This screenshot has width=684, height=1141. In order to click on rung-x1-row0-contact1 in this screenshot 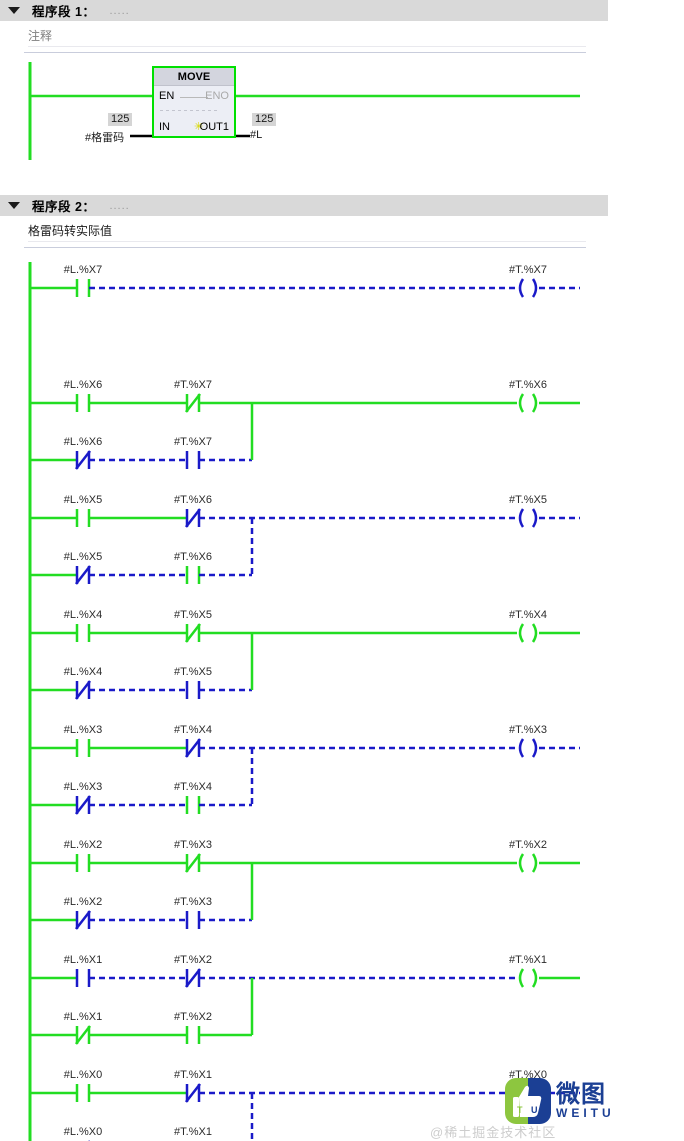, I will do `click(193, 978)`.